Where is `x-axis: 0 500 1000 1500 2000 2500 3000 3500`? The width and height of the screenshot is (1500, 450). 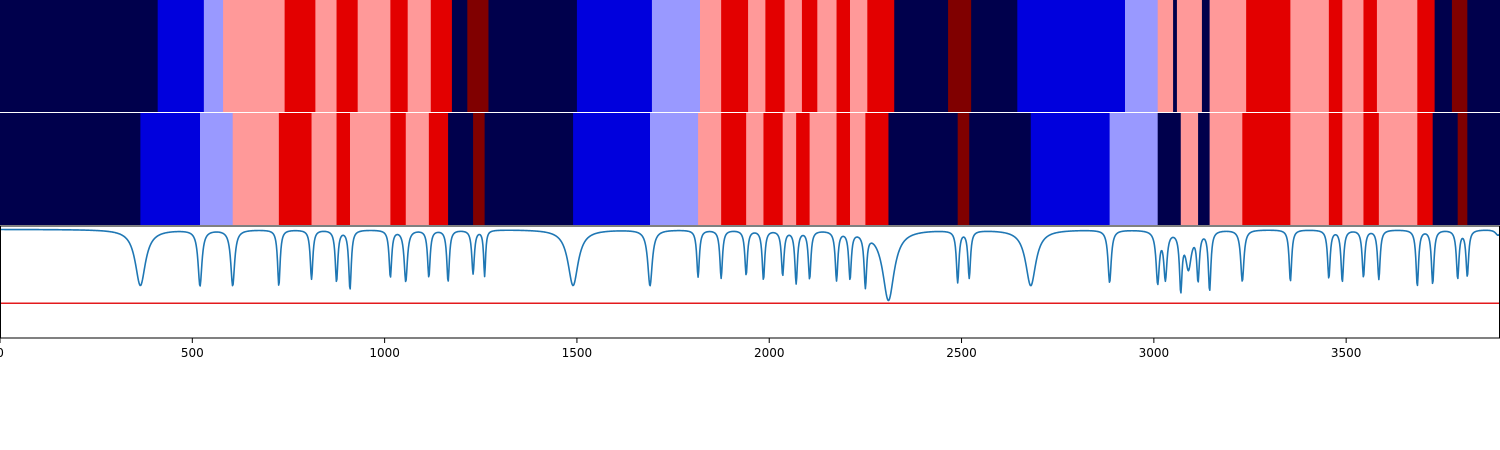
x-axis: 0 500 1000 1500 2000 2500 3000 3500 is located at coordinates (680, 349).